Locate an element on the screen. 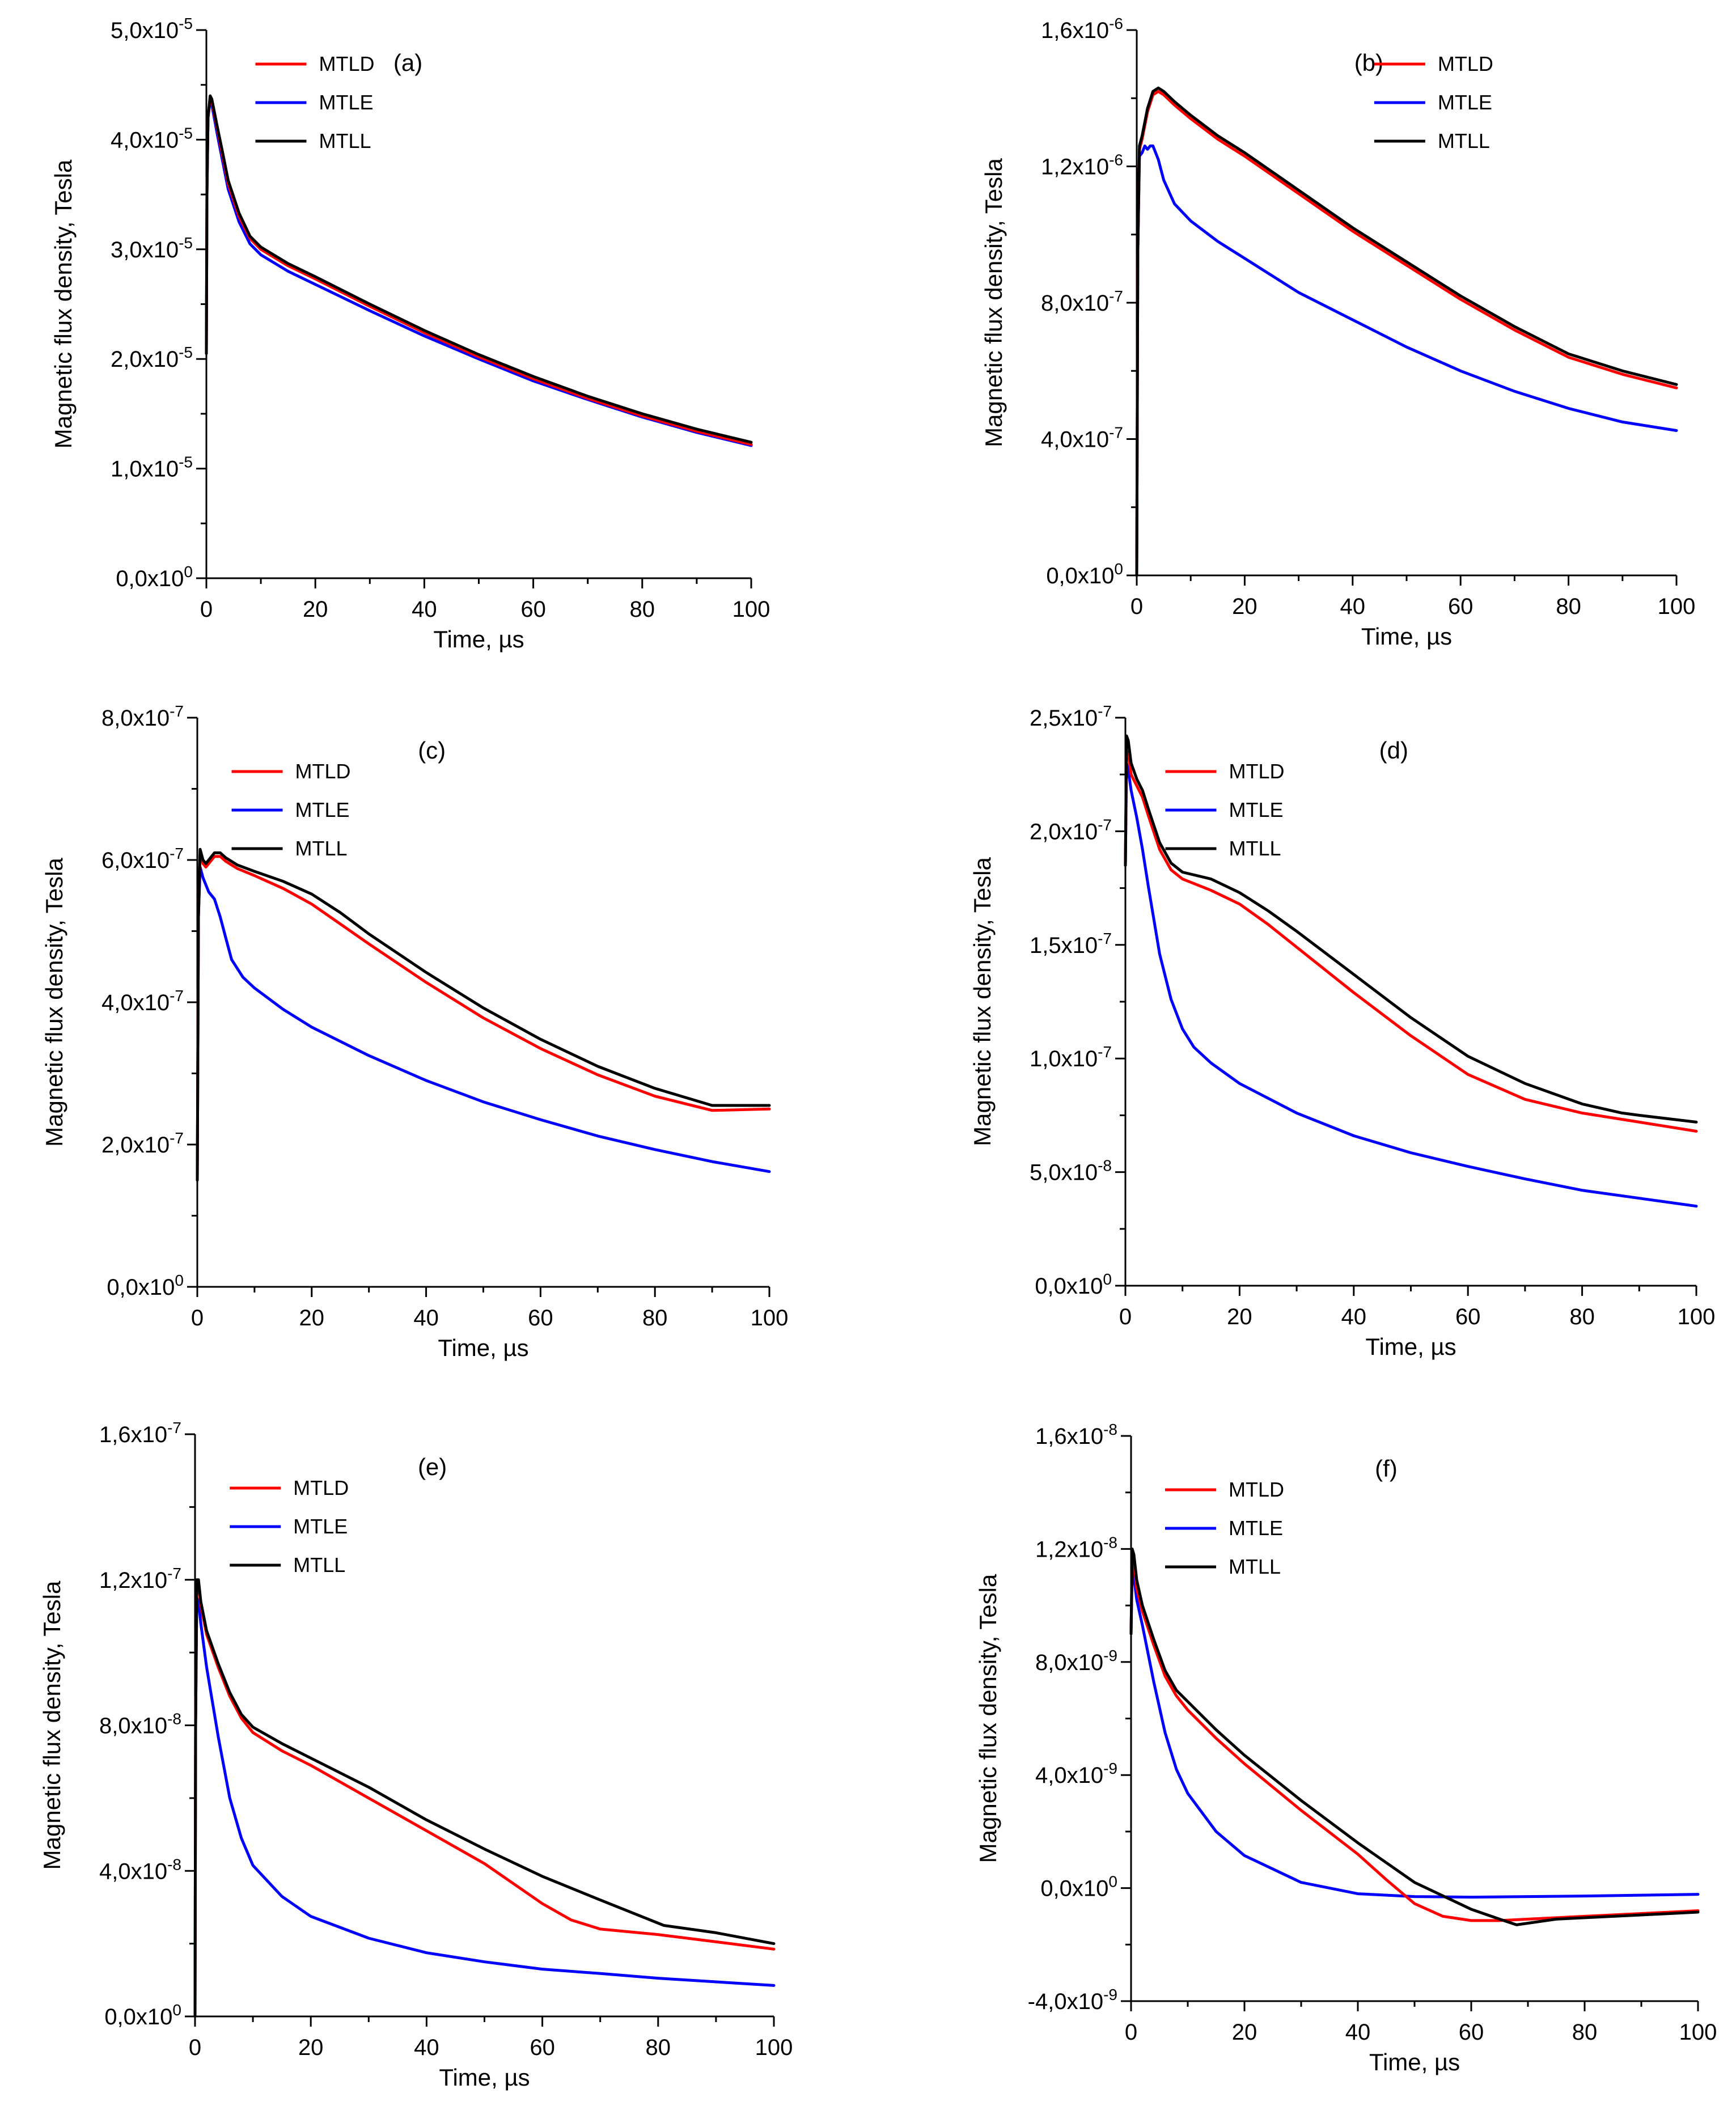  y-tick-label: 4,0x10⁻⁷ is located at coordinates (1082, 438).